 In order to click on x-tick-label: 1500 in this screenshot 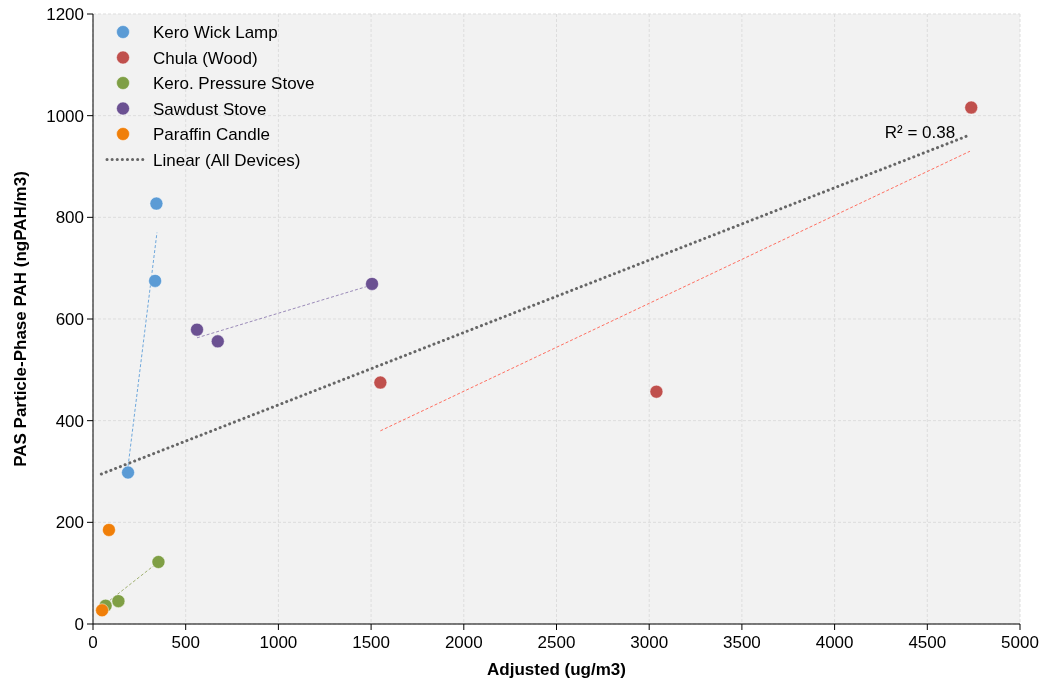, I will do `click(371, 642)`.